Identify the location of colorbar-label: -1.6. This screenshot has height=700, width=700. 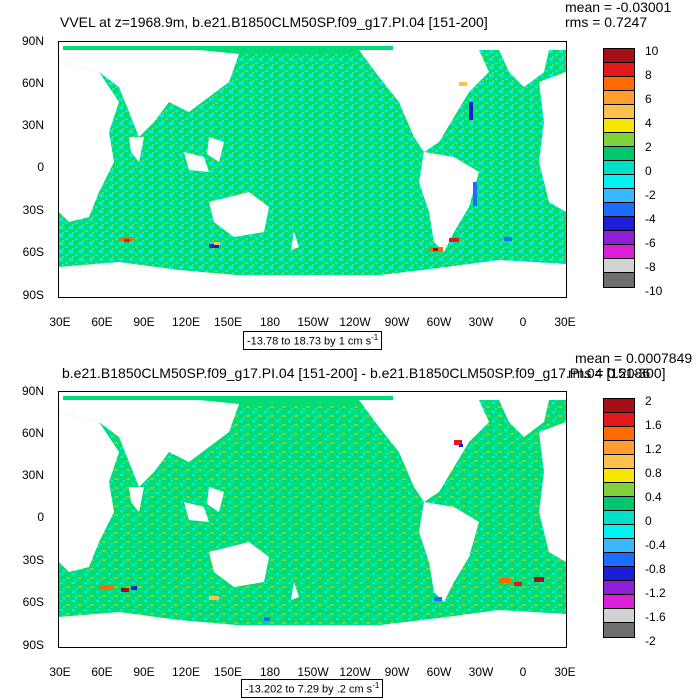
(655, 617).